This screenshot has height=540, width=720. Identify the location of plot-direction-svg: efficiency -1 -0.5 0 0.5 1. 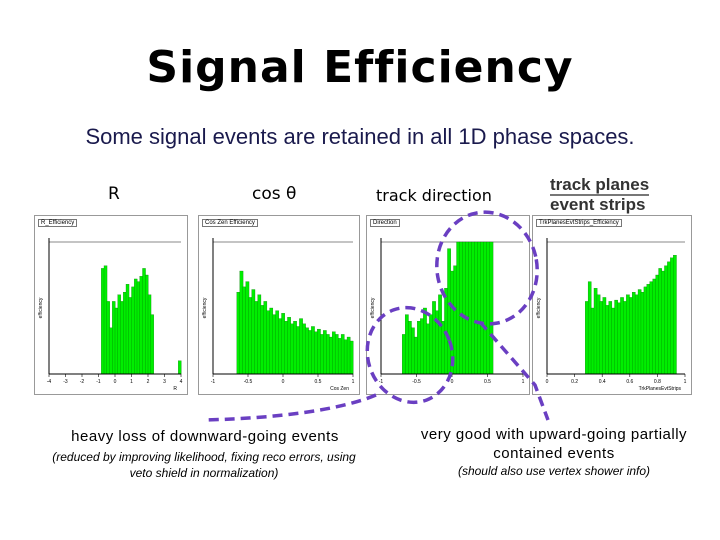
(447, 311).